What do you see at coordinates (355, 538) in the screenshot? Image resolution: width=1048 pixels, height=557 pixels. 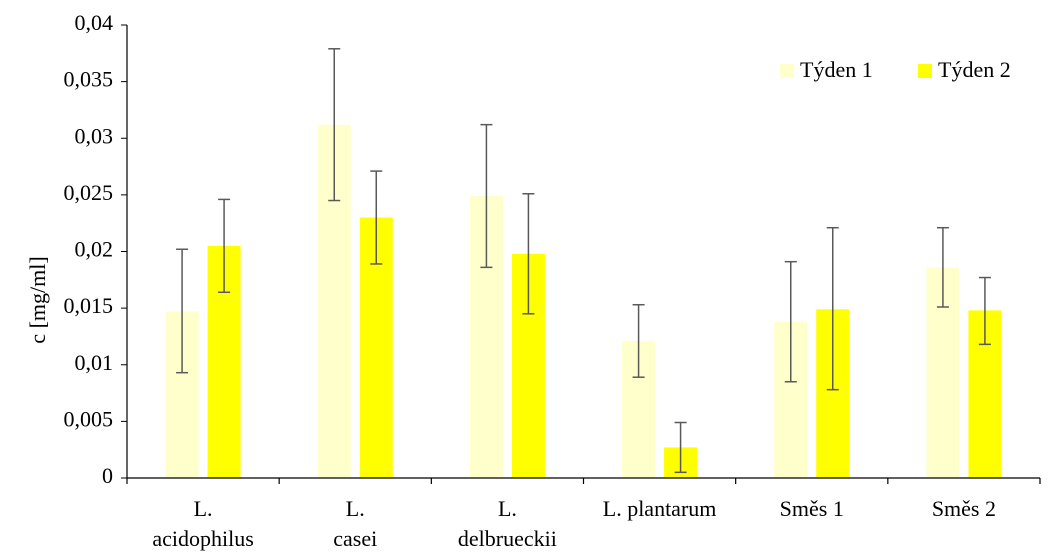 I see `x-category-label-line: casei` at bounding box center [355, 538].